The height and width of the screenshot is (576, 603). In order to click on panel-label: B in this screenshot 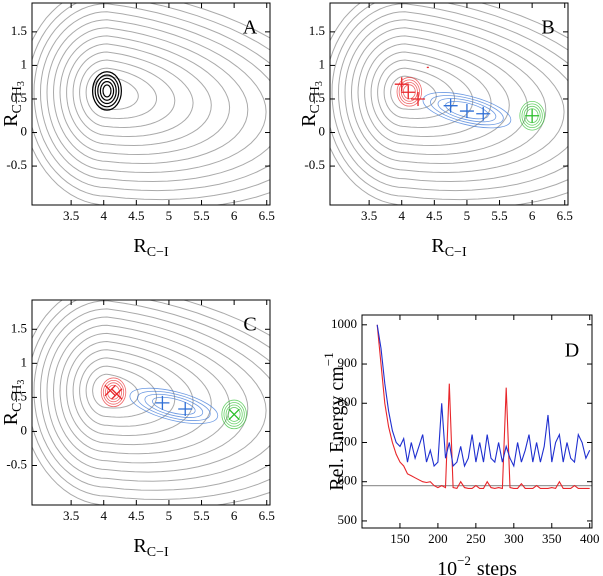, I will do `click(547, 28)`.